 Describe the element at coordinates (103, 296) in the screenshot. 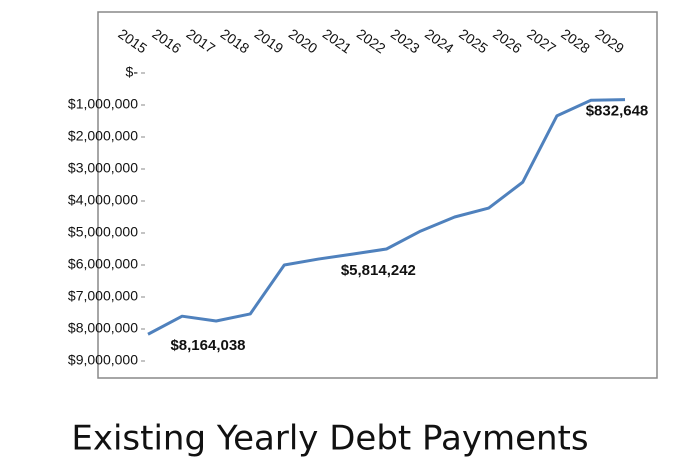

I see `y-tick-label: $7,000,000` at that location.